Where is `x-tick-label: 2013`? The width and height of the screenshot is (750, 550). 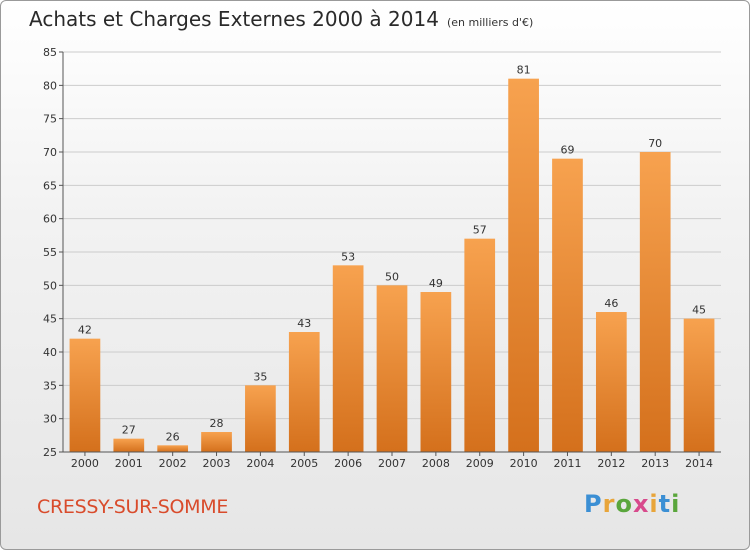
x-tick-label: 2013 is located at coordinates (655, 463).